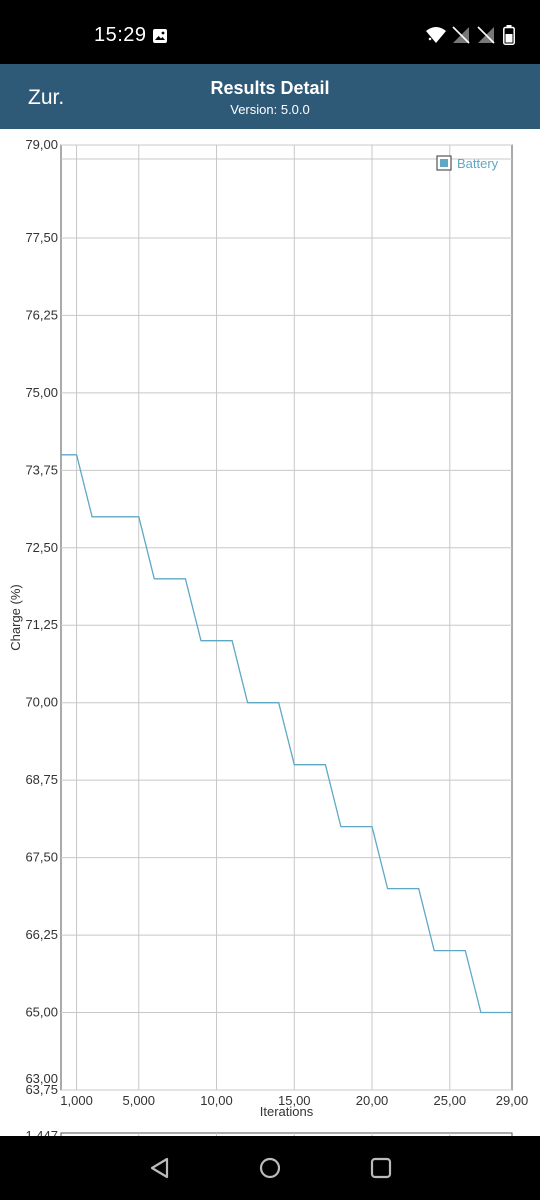 The height and width of the screenshot is (1200, 540). What do you see at coordinates (216, 1100) in the screenshot?
I see `x-tick-label: 10,00` at bounding box center [216, 1100].